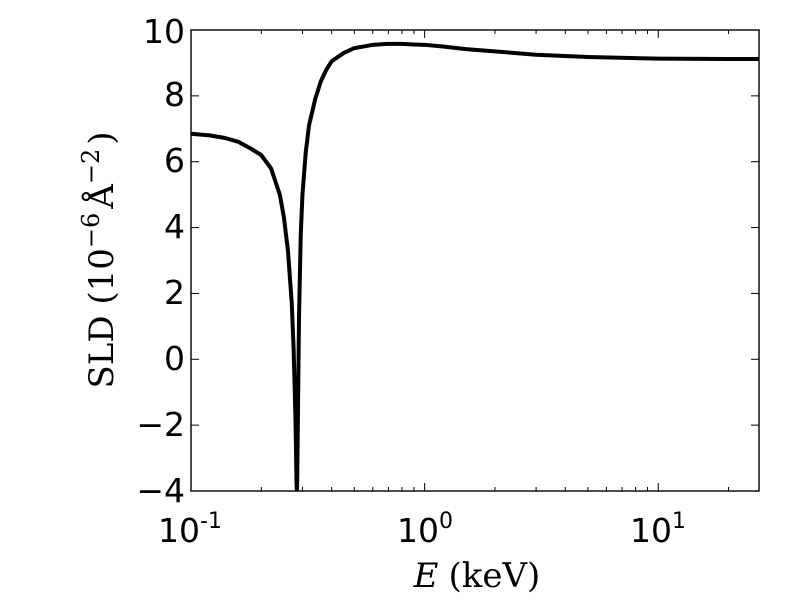 Image resolution: width=800 pixels, height=600 pixels. What do you see at coordinates (658, 529) in the screenshot?
I see `x-tick-label: 10¹` at bounding box center [658, 529].